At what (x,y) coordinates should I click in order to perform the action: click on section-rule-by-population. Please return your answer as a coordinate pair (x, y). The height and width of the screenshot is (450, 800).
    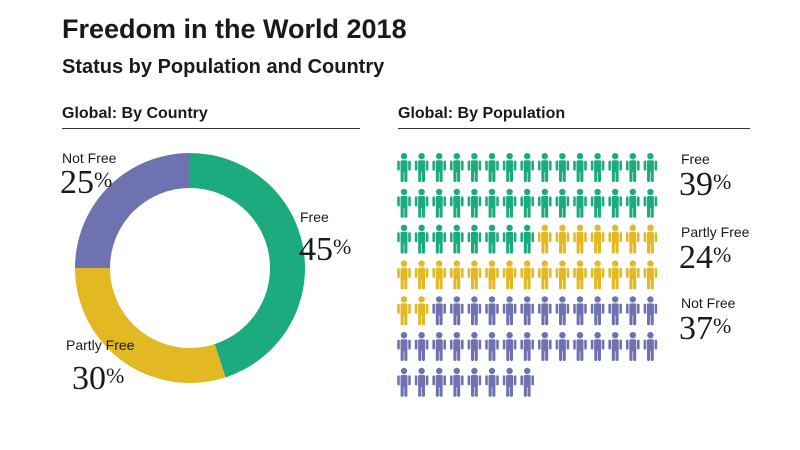
    Looking at the image, I should click on (574, 128).